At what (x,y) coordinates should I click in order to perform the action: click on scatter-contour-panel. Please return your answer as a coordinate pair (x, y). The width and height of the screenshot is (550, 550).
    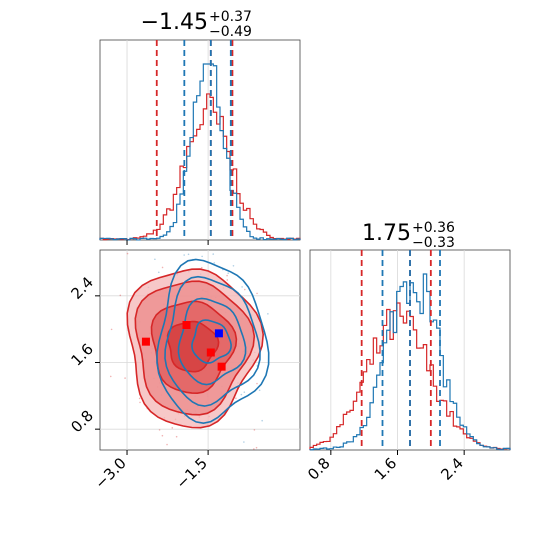
    Looking at the image, I should click on (198, 352).